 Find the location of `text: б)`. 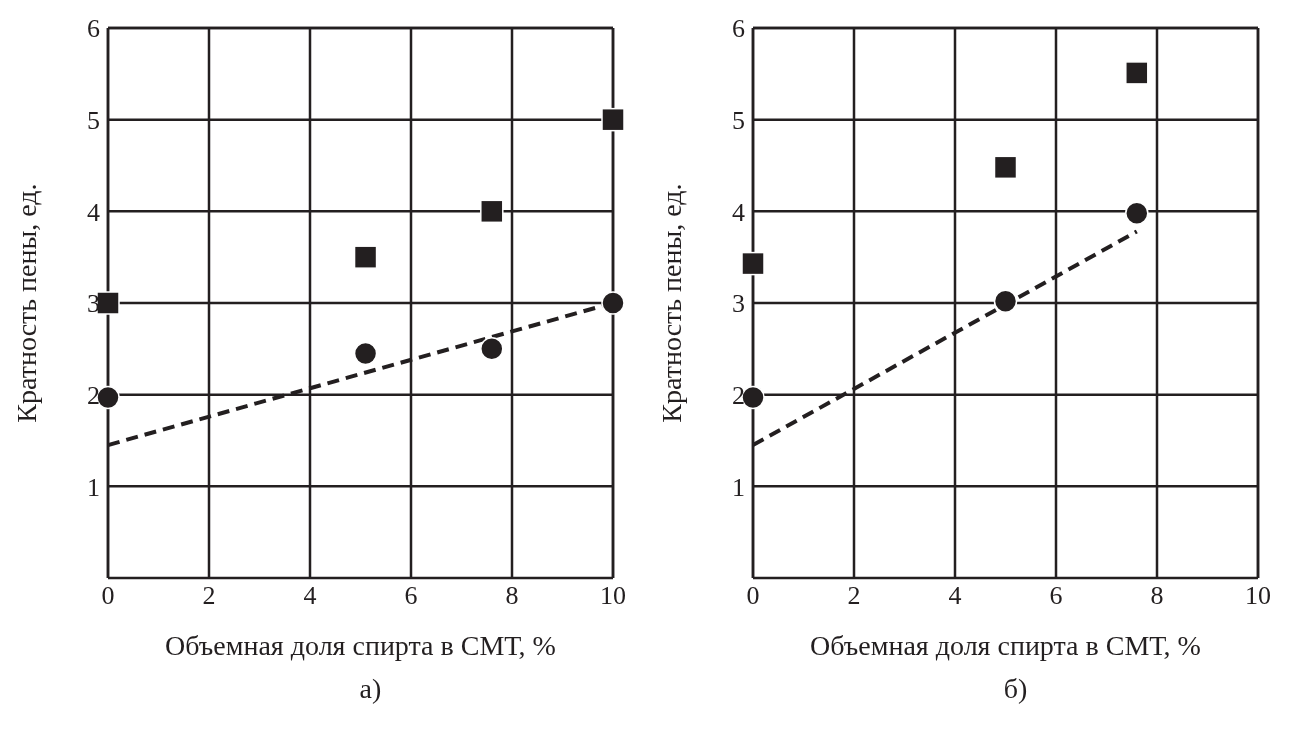

text: б) is located at coordinates (1015, 689).